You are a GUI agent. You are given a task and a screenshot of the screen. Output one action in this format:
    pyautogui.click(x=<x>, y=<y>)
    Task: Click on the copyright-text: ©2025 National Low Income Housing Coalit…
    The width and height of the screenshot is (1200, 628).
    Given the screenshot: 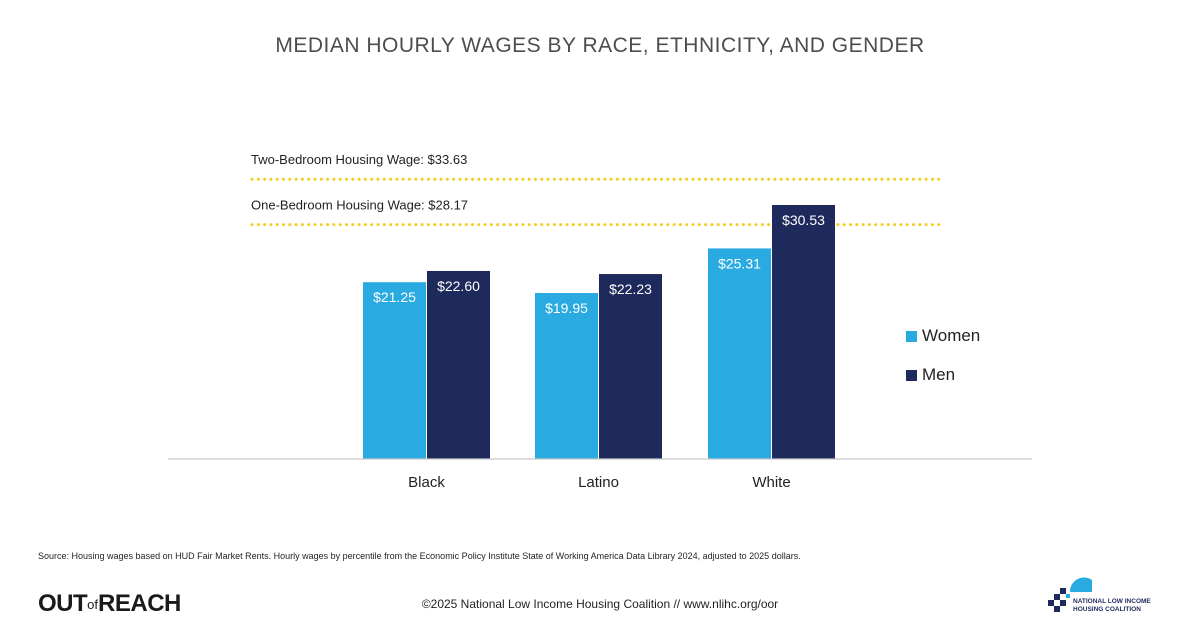 What is the action you would take?
    pyautogui.click(x=600, y=604)
    